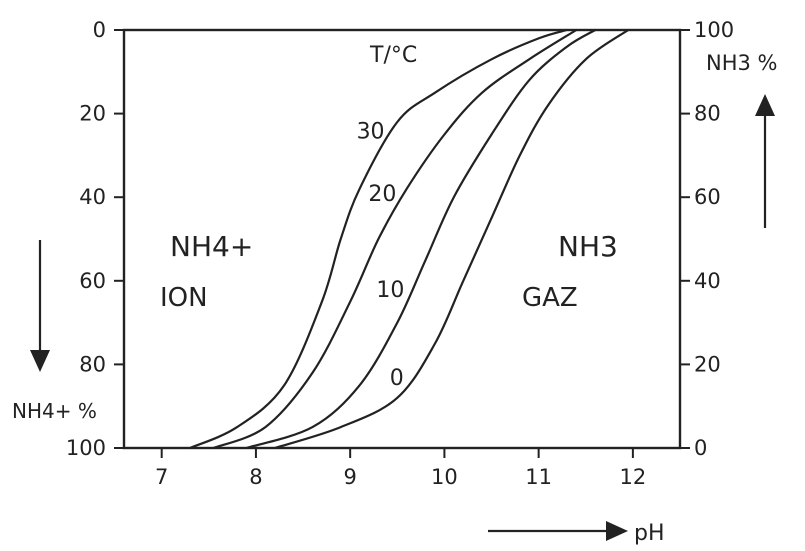 Image resolution: width=805 pixels, height=551 pixels. What do you see at coordinates (714, 30) in the screenshot?
I see `right-tick-label: 100` at bounding box center [714, 30].